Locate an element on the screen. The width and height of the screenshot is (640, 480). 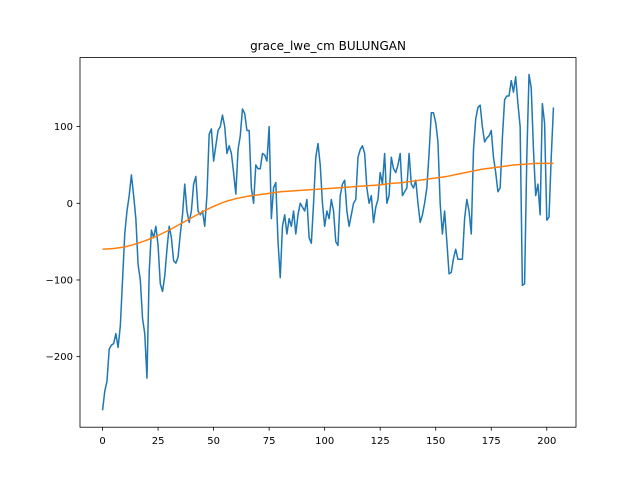
y-tick-label: −100 is located at coordinates (59, 280).